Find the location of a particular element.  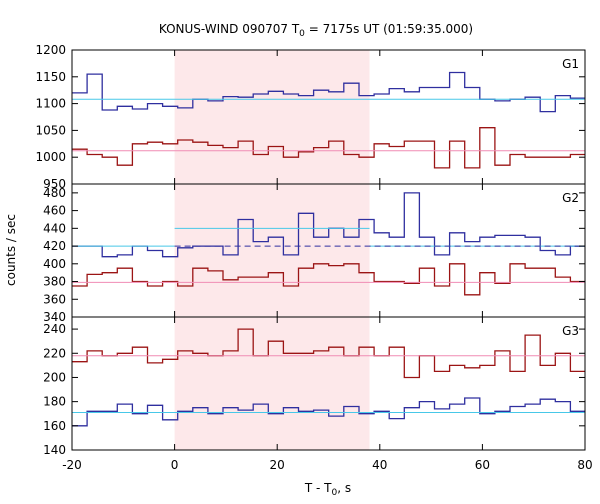

panel-label: G1 is located at coordinates (570, 64).